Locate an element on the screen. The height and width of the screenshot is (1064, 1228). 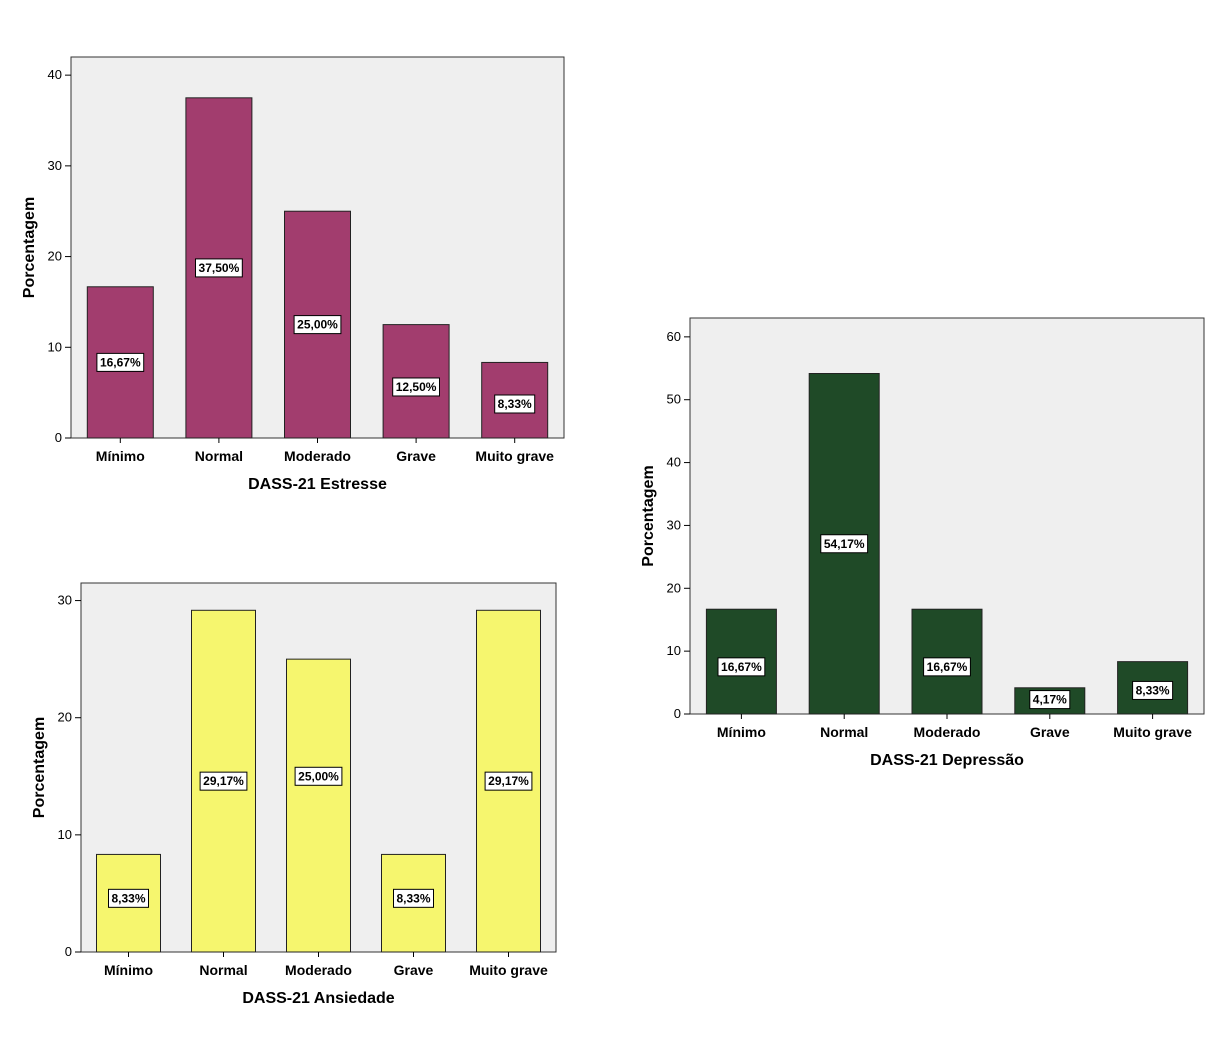
data-label-5: 29,17% is located at coordinates (508, 781).